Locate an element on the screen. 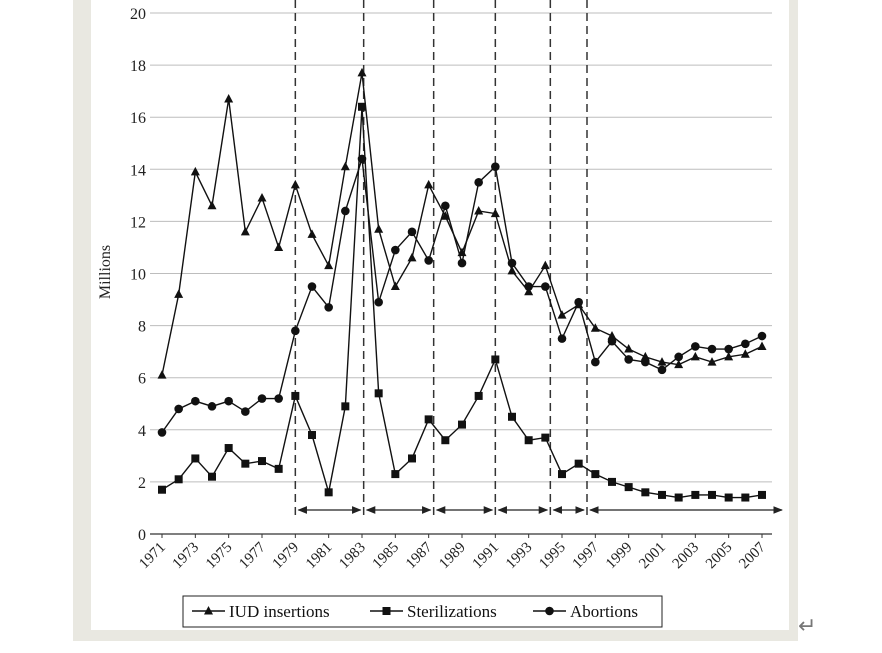  legend-box is located at coordinates (422, 611).